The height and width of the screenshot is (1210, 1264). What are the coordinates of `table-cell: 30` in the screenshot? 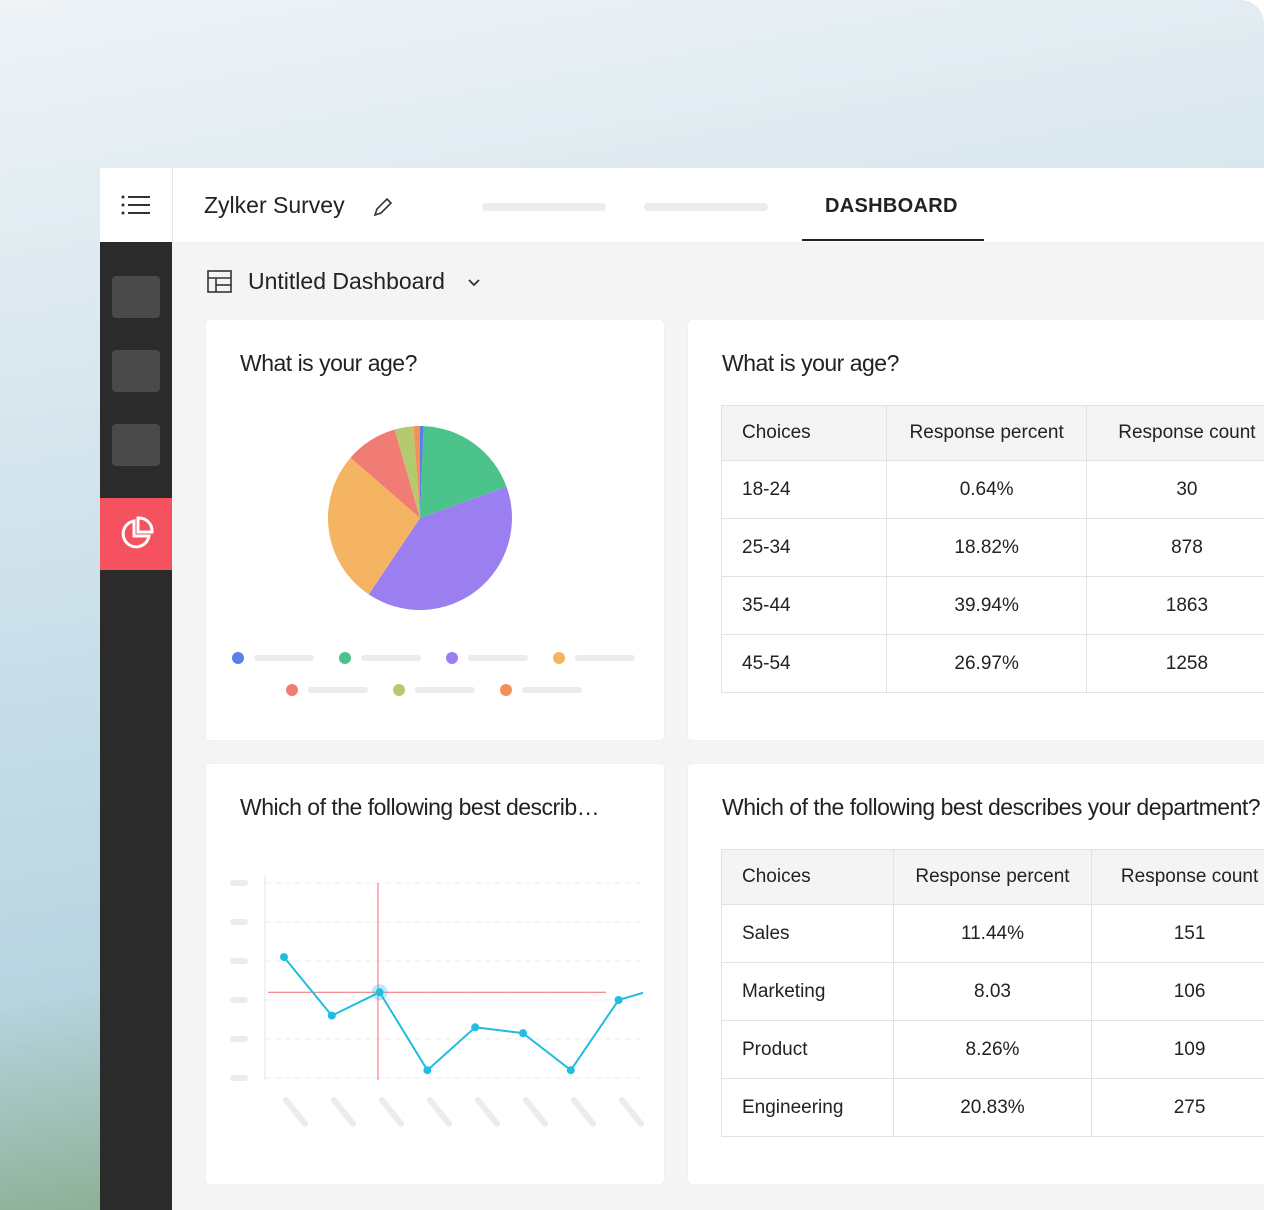 It's located at (1174, 489).